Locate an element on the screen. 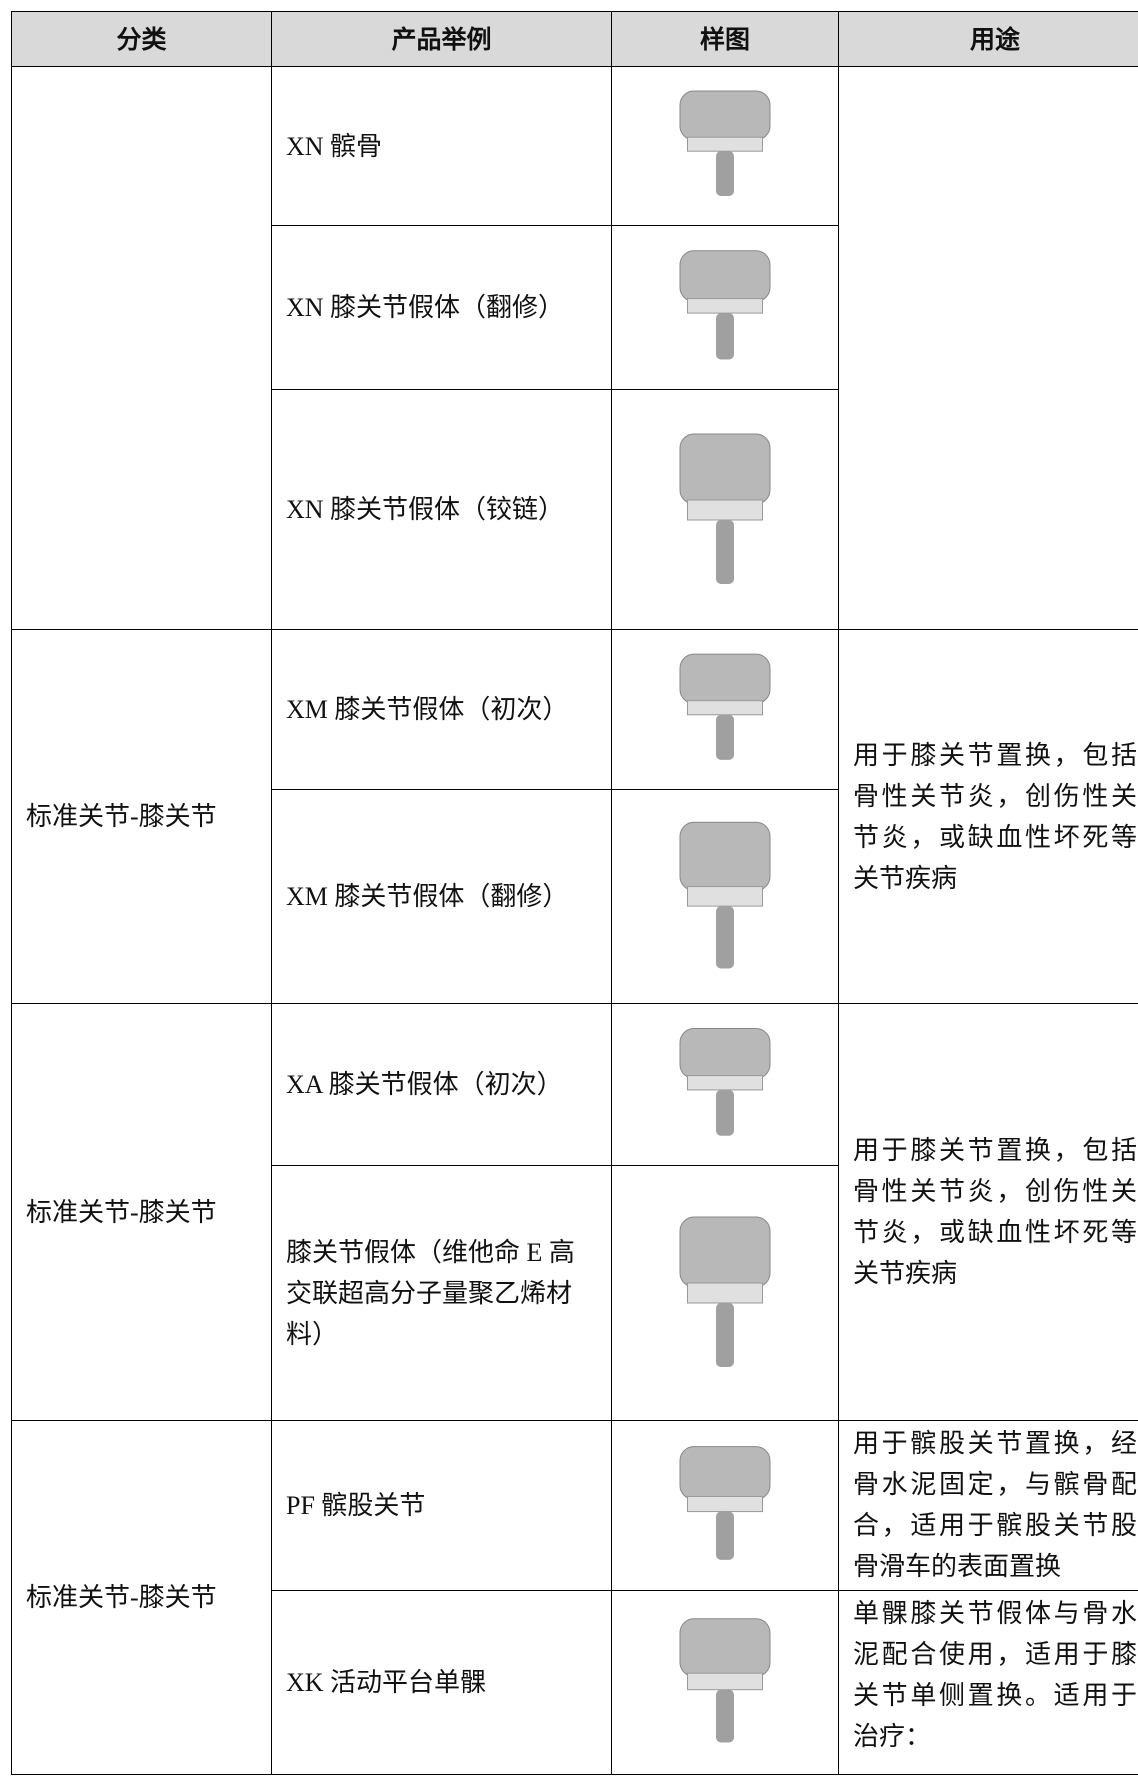  product-cell: XK 活动平台单髁 is located at coordinates (441, 1682).